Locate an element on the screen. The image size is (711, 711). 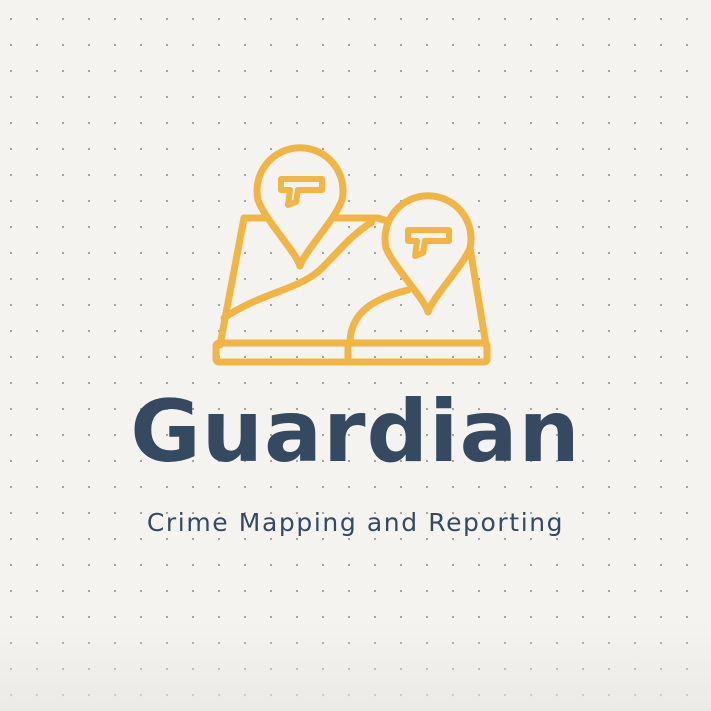
map-outline is located at coordinates (353, 281).